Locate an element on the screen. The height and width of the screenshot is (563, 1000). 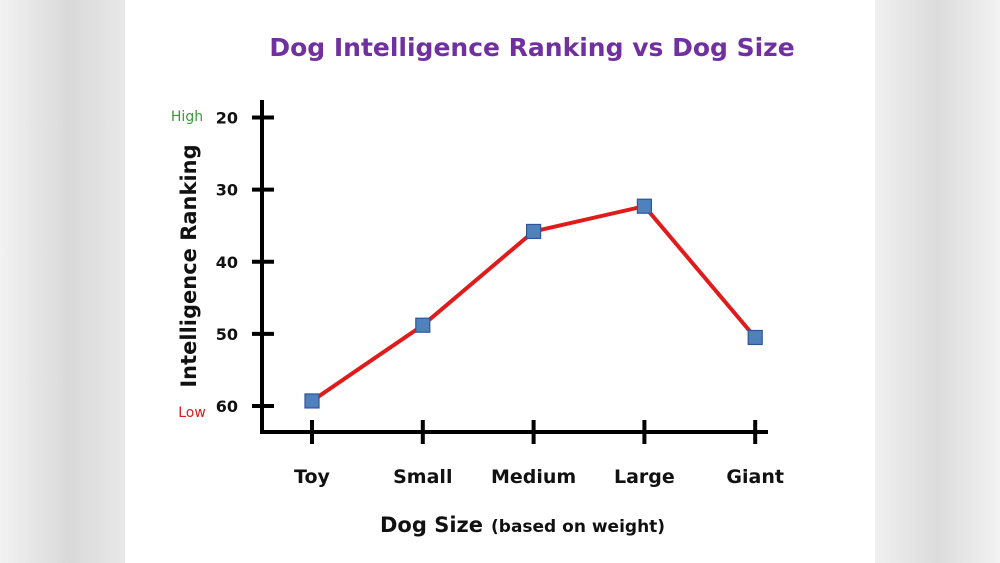
y-tick-label: 30 is located at coordinates (227, 190).